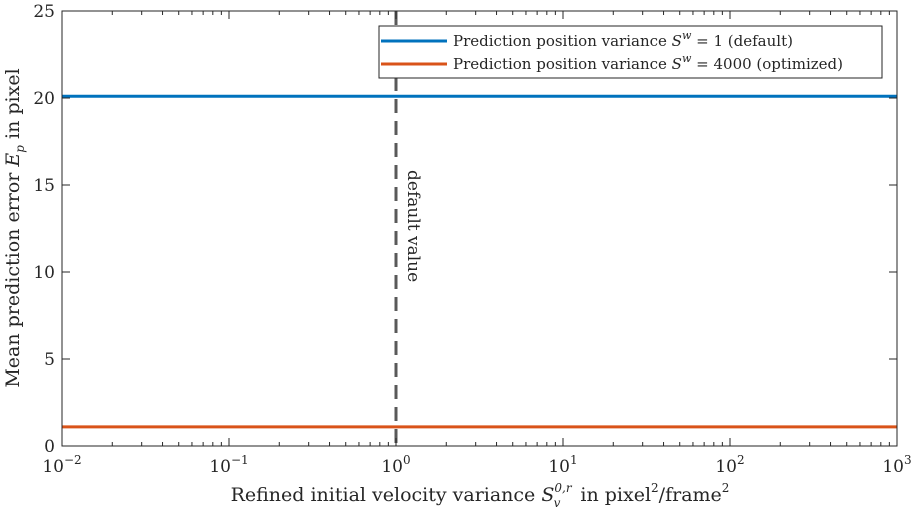  What do you see at coordinates (574, 460) in the screenshot?
I see `x-tick-label-exponent: 1` at bounding box center [574, 460].